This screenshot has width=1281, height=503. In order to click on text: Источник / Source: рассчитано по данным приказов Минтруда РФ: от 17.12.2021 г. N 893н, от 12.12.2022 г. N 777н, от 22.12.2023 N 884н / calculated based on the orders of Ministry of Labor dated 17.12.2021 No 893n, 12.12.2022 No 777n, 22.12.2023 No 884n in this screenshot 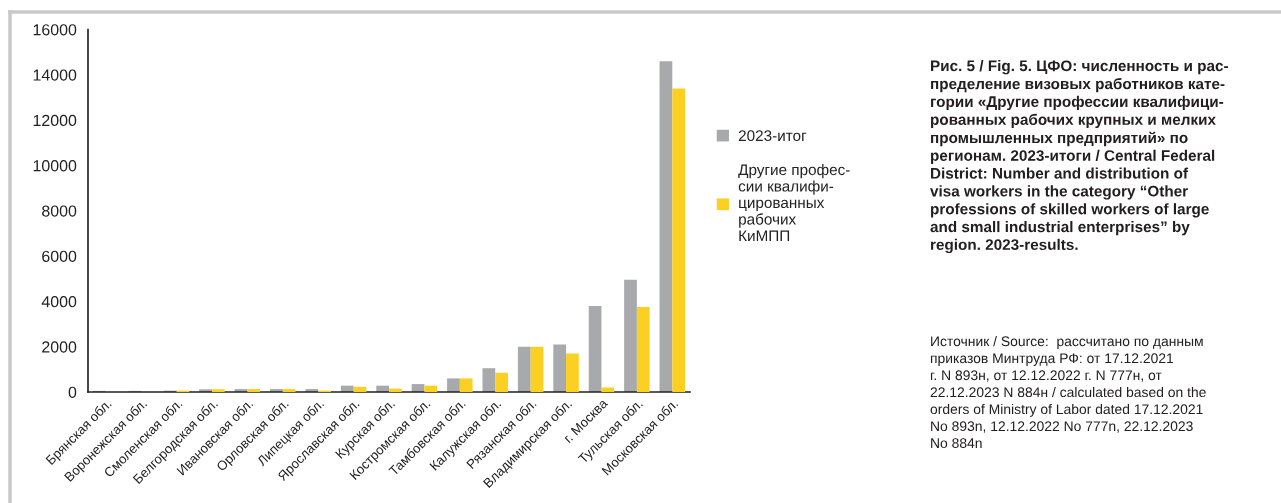, I will do `click(1068, 392)`.